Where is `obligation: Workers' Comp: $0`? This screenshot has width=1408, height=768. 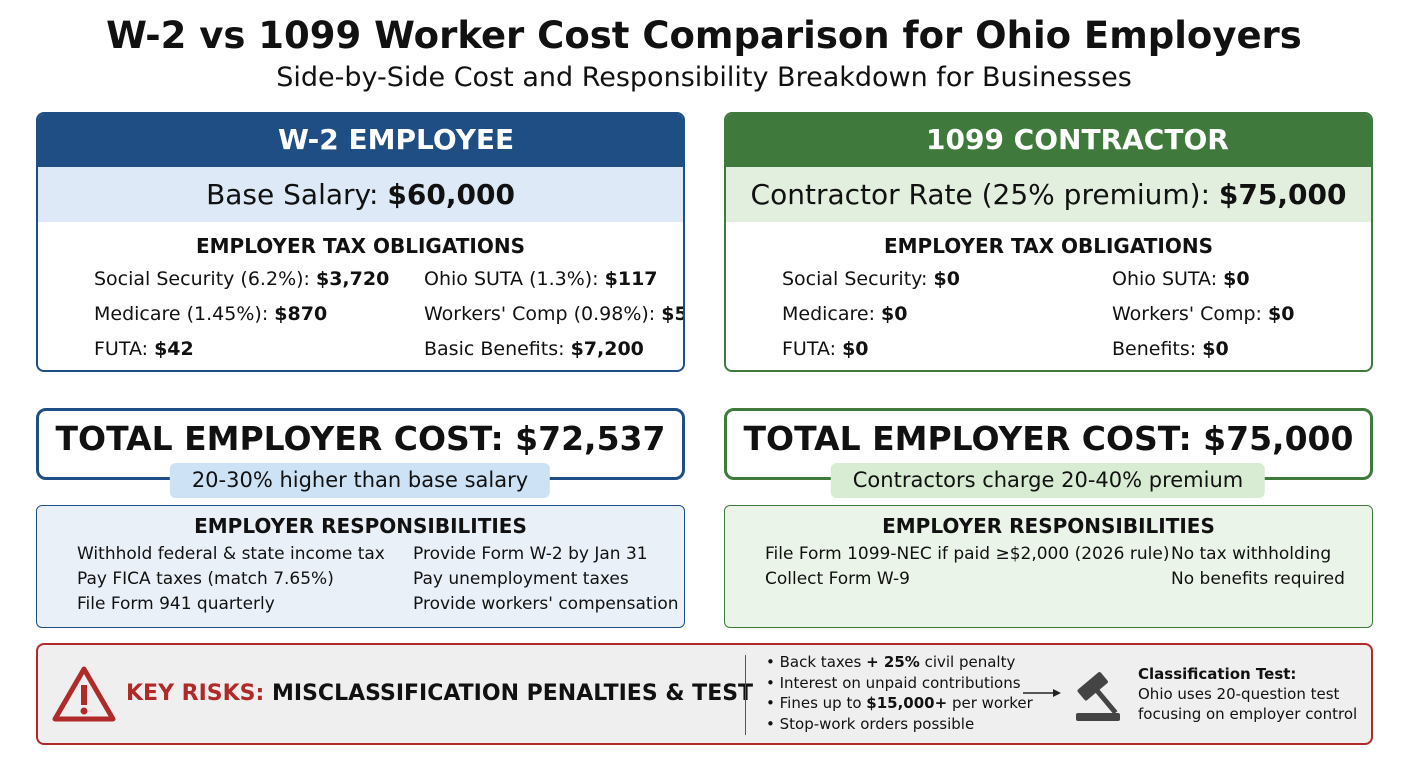 obligation: Workers' Comp: $0 is located at coordinates (1203, 314).